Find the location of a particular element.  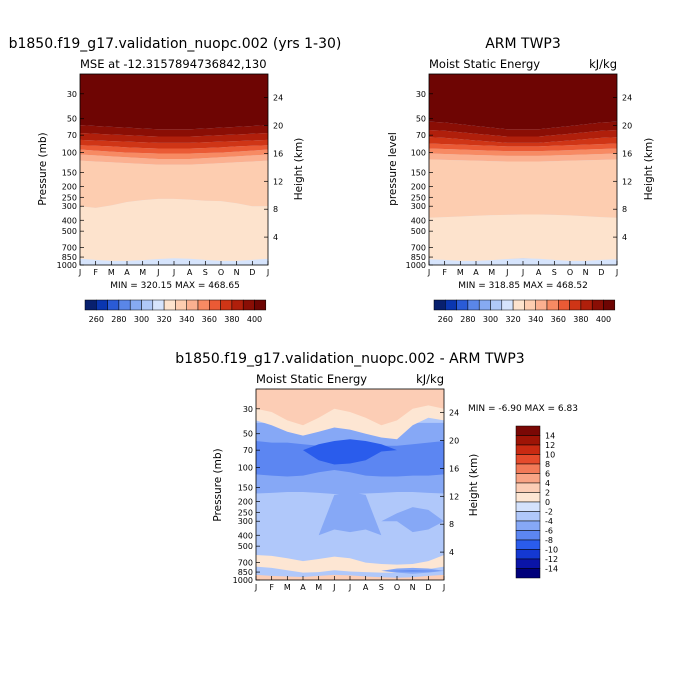

panel-obs-ytick-label: 100 is located at coordinates (418, 153).